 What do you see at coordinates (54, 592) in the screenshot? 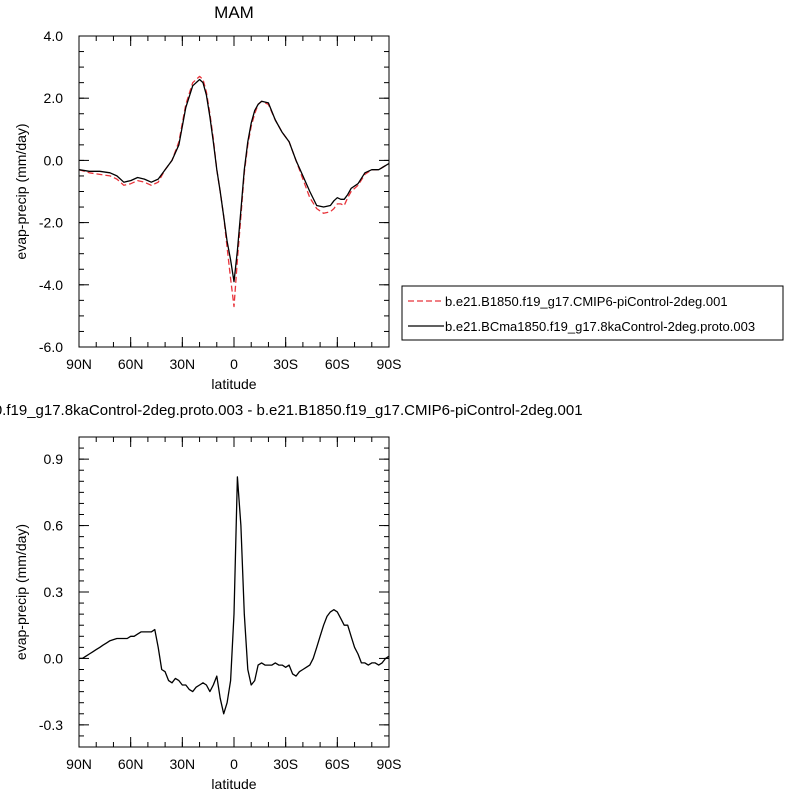
I see `y-tick-label: 0.3` at bounding box center [54, 592].